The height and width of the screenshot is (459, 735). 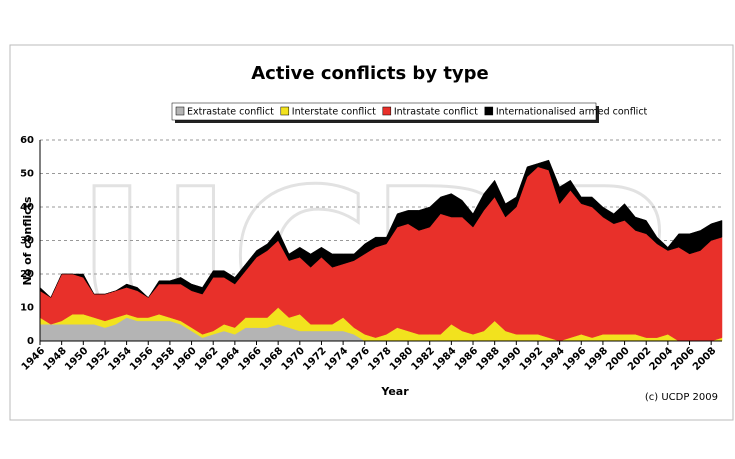 What do you see at coordinates (27, 174) in the screenshot?
I see `y-tick-label: 50` at bounding box center [27, 174].